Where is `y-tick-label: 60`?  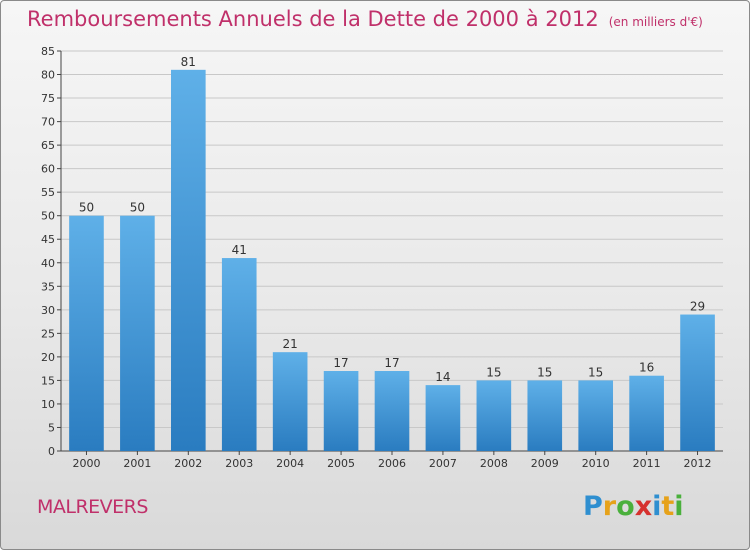 y-tick-label: 60 is located at coordinates (48, 169).